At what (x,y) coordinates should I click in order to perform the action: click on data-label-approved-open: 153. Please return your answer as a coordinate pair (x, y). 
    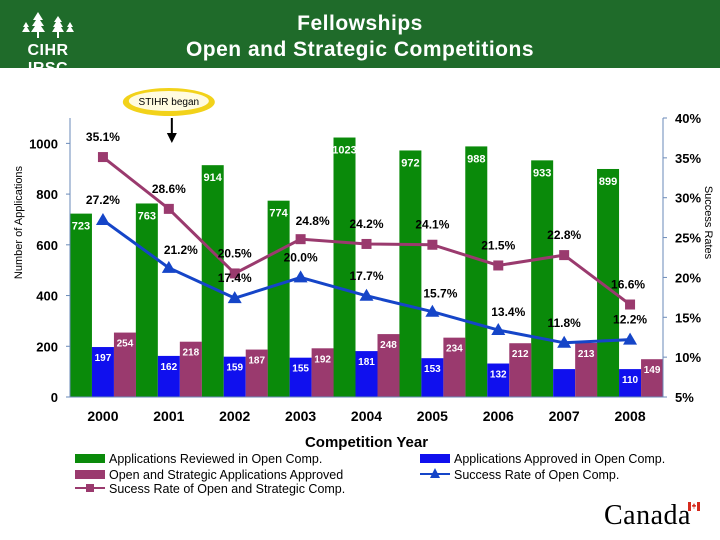
    Looking at the image, I should click on (432, 369).